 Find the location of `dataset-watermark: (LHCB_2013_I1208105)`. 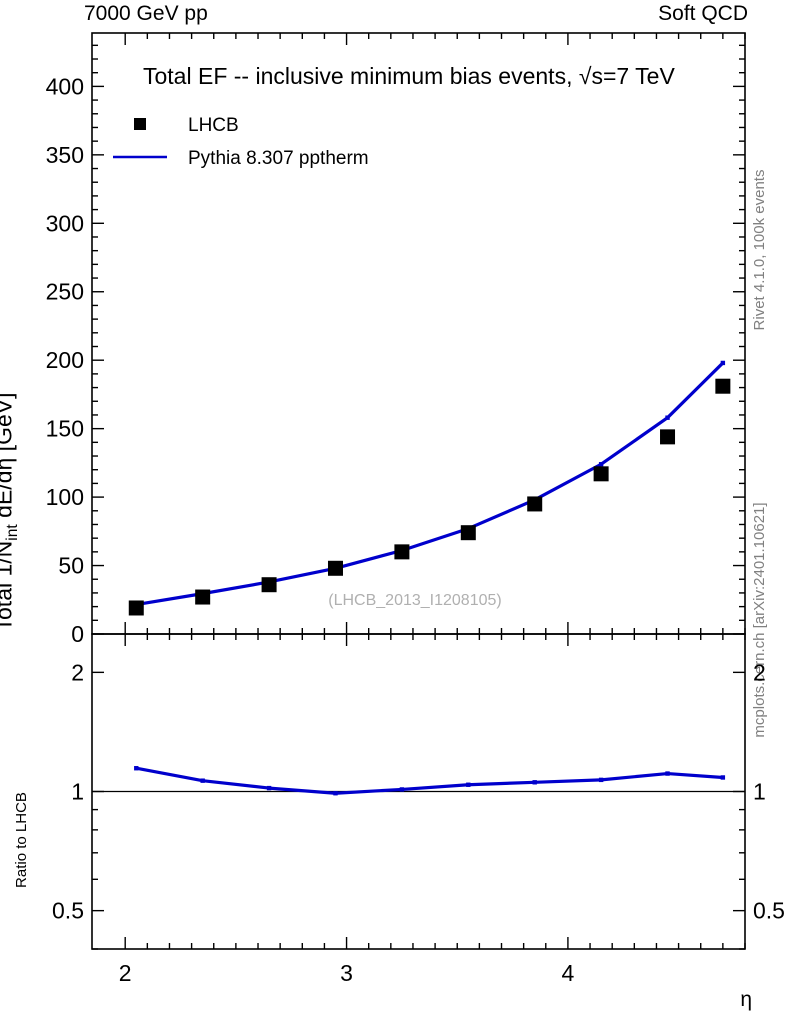

dataset-watermark: (LHCB_2013_I1208105) is located at coordinates (414, 600).